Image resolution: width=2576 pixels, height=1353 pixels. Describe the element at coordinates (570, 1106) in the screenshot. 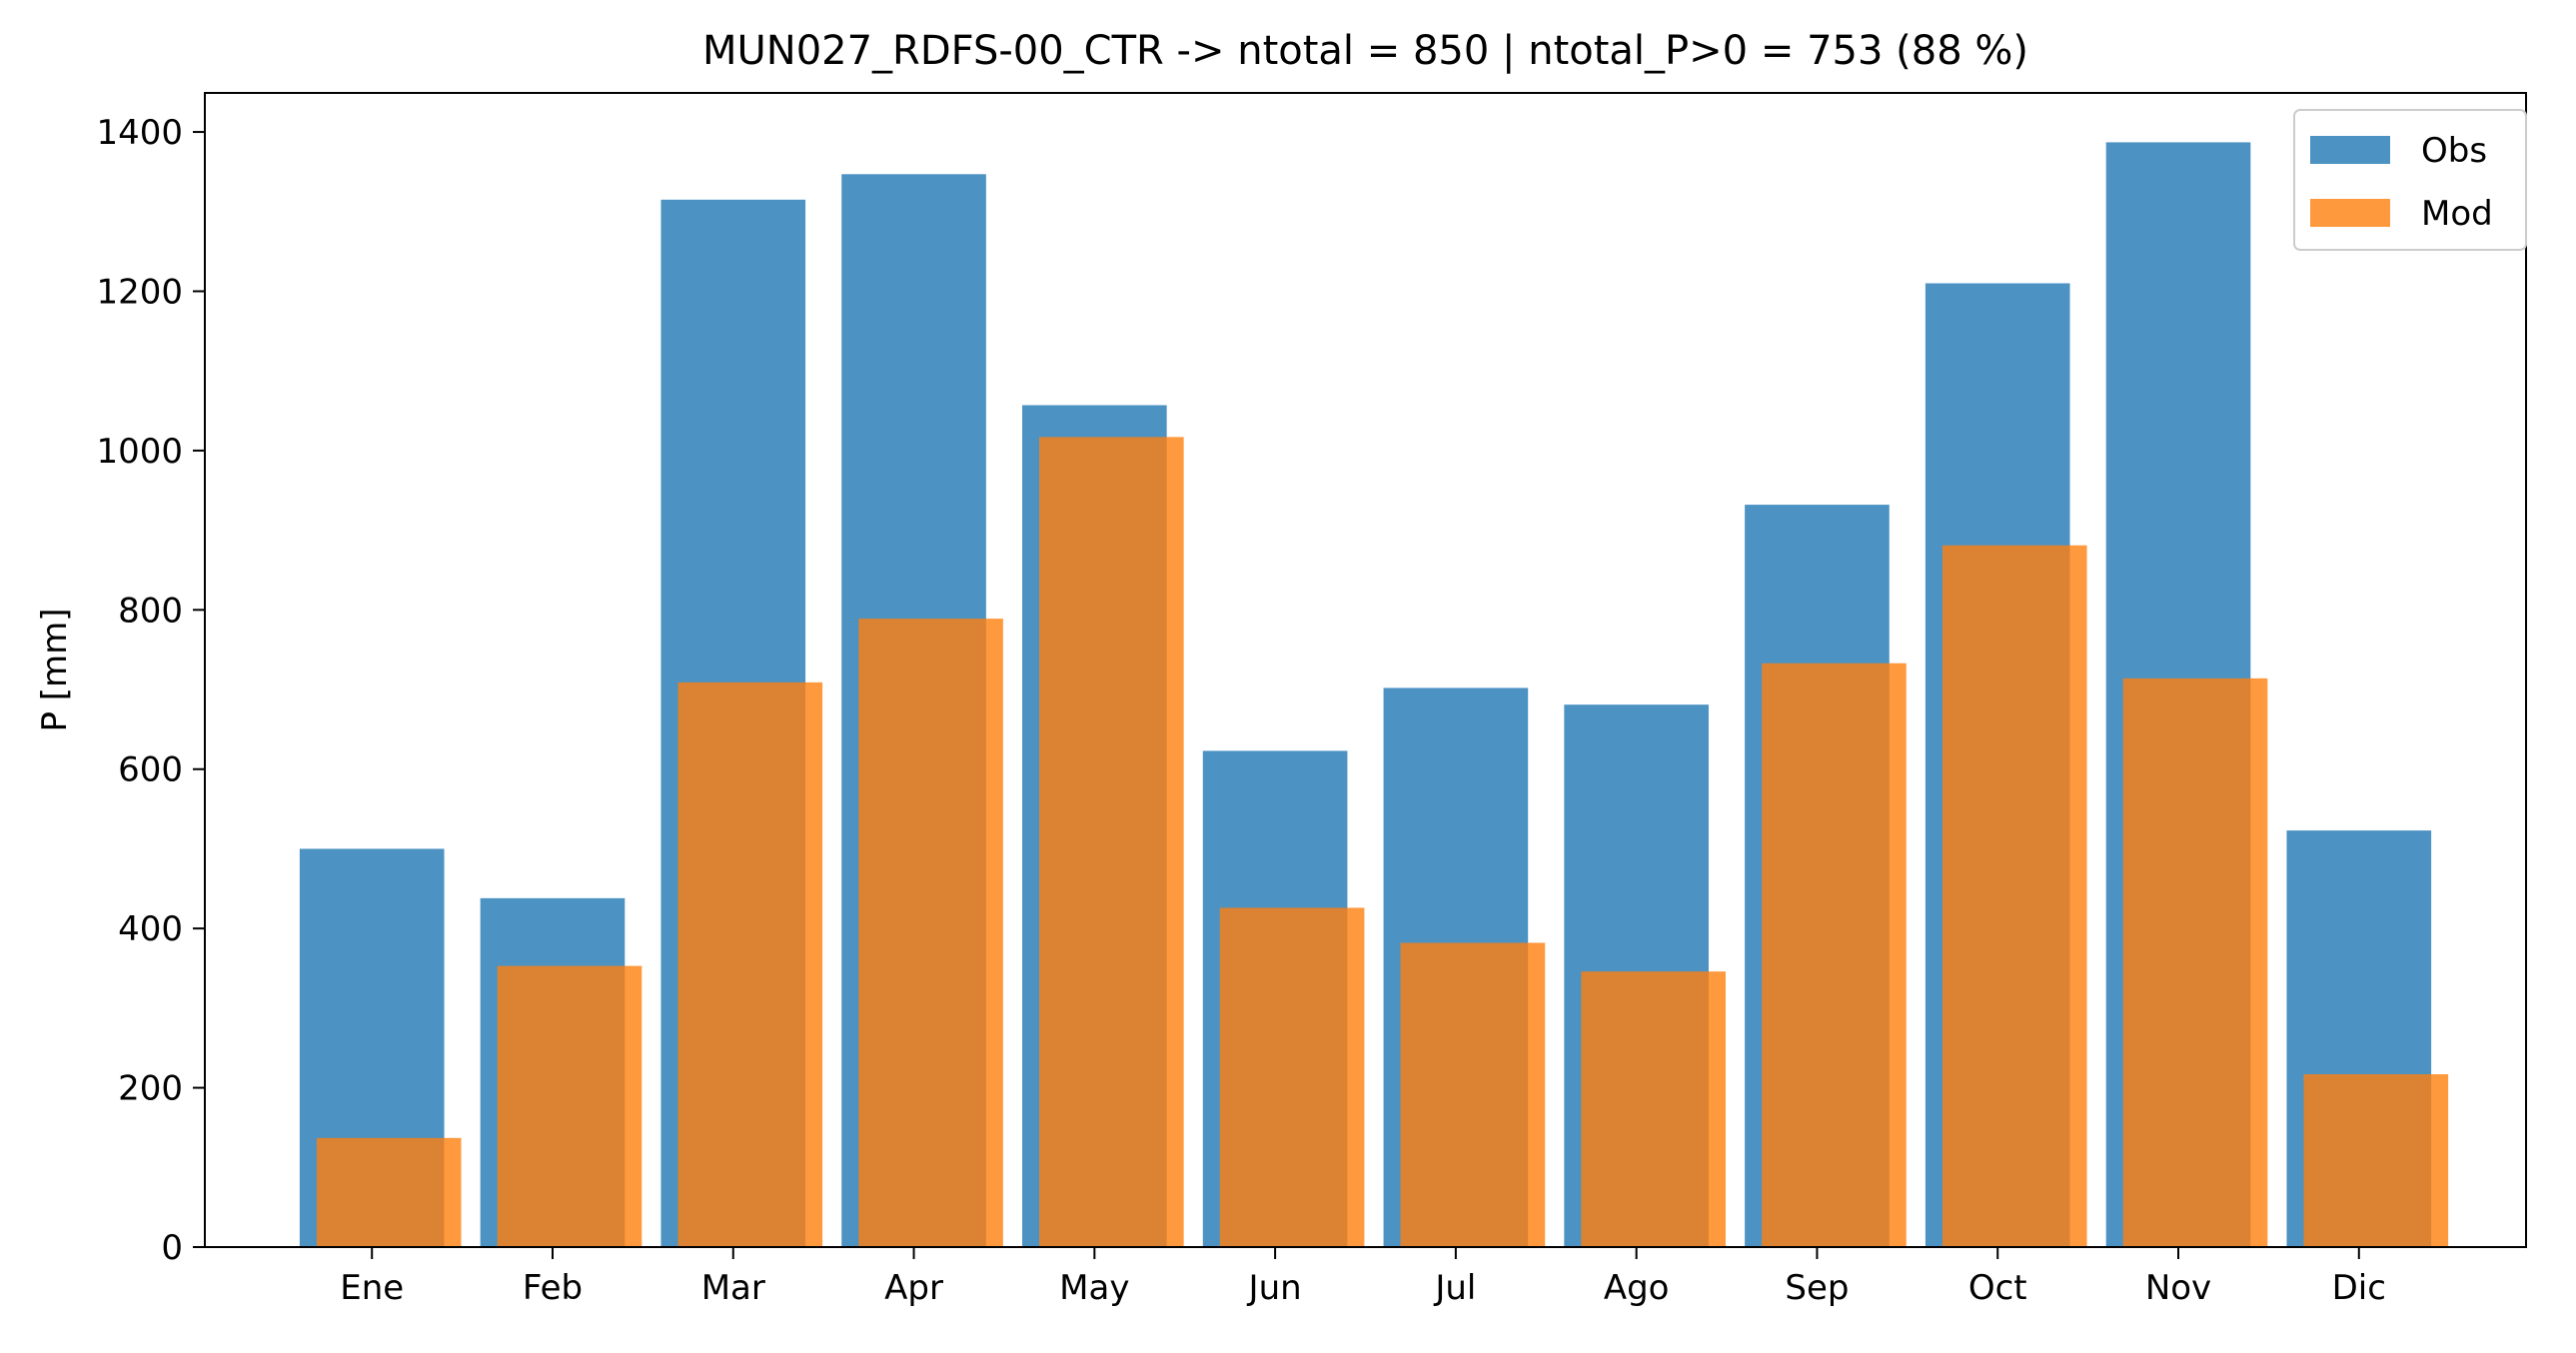

I see `bar-mod-feb` at that location.